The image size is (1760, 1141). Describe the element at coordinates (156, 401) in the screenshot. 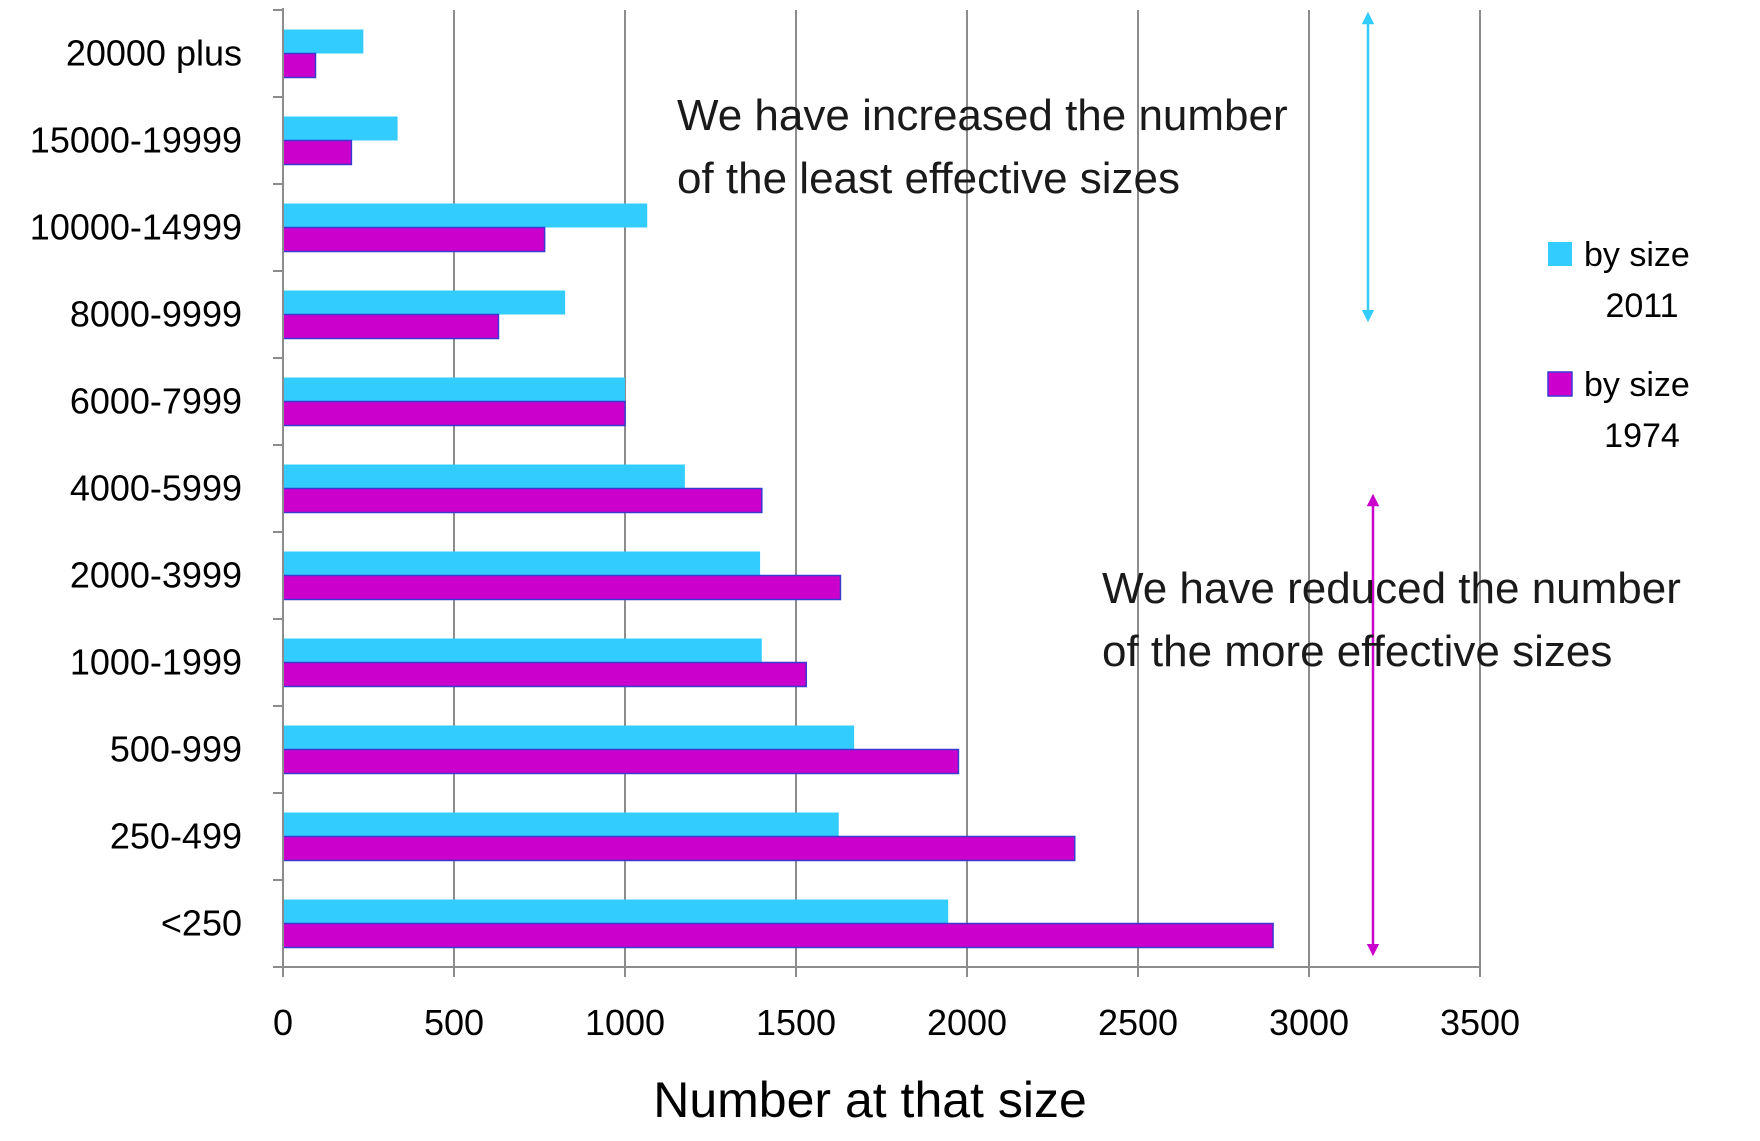

I see `category-label: 6000-7999` at that location.